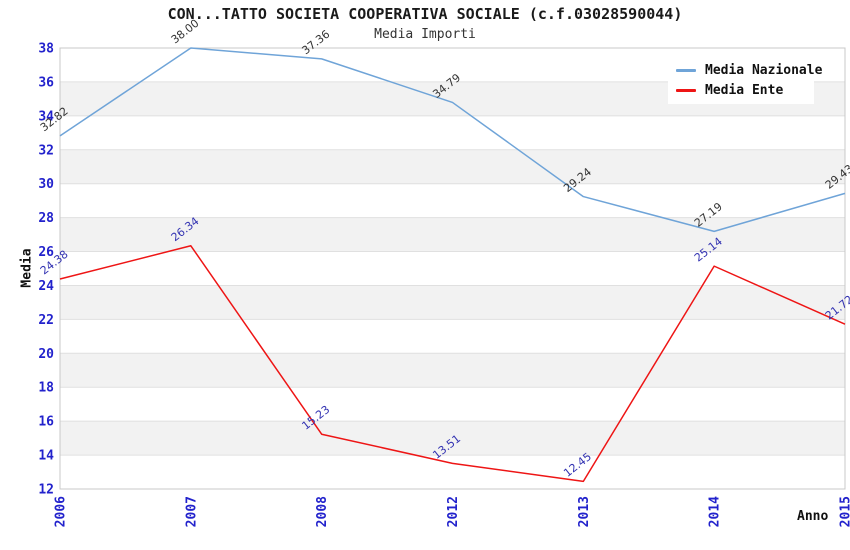 The image size is (850, 550). What do you see at coordinates (844, 511) in the screenshot?
I see `x-tick-label: 2015` at bounding box center [844, 511].